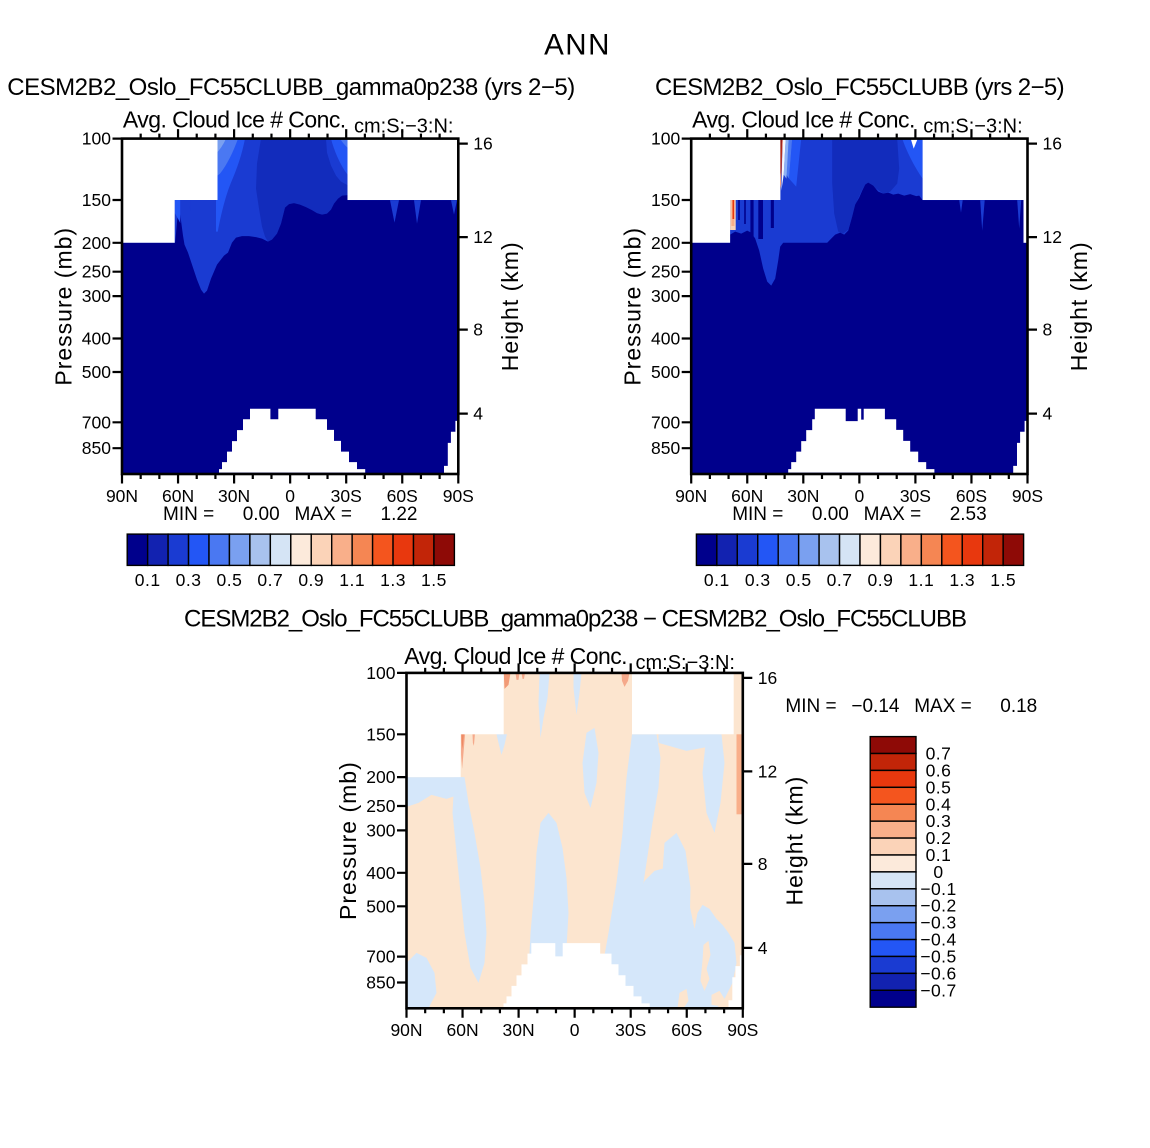 The width and height of the screenshot is (1150, 1148). What do you see at coordinates (859, 87) in the screenshot?
I see `svg-text:CESM2B2_Oslo_FC55CLUBB (yrs 2−: CESM2B2_Oslo_FC55CLUBB (yrs 2−5)` at bounding box center [859, 87].